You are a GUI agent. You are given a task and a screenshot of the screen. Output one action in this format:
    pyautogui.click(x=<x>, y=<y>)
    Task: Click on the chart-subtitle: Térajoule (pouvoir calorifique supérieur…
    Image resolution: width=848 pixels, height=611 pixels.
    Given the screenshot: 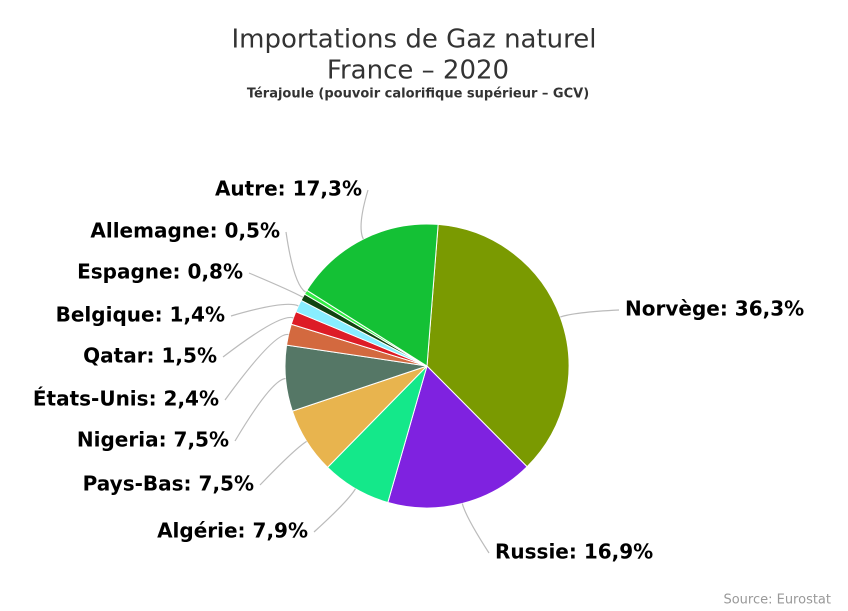 What is the action you would take?
    pyautogui.click(x=418, y=94)
    